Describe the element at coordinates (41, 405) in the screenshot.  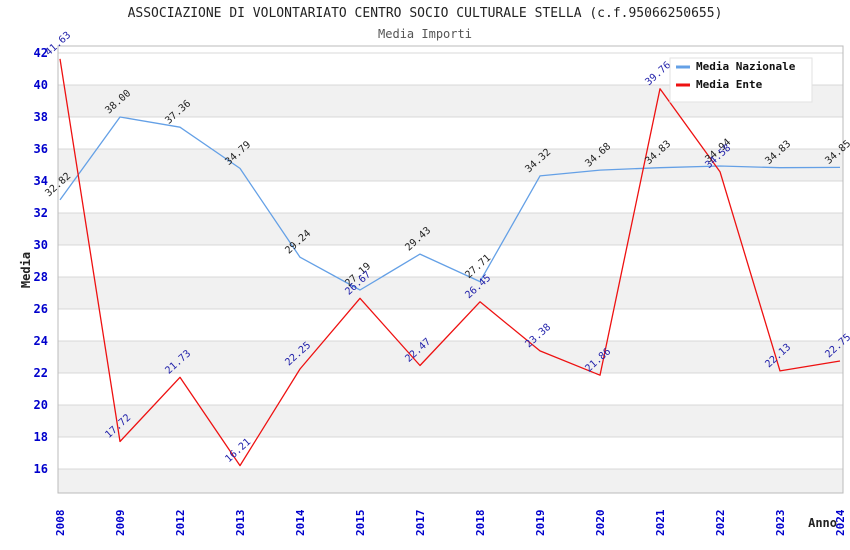
I see `y-tick-label: 20` at that location.